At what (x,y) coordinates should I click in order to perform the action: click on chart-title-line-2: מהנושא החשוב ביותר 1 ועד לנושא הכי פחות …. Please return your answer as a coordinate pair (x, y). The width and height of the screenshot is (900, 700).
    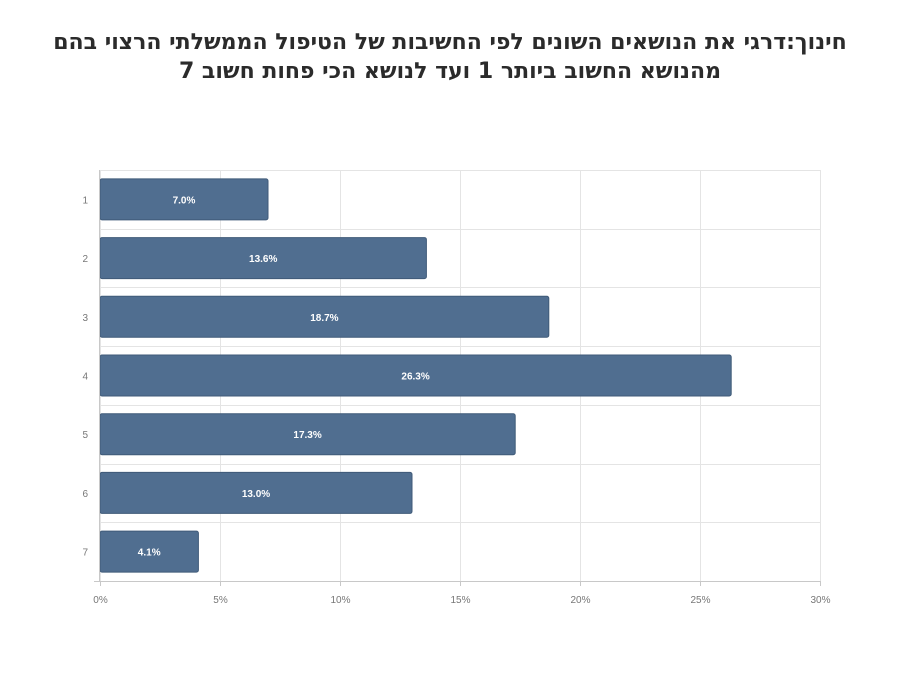
    Looking at the image, I should click on (450, 71).